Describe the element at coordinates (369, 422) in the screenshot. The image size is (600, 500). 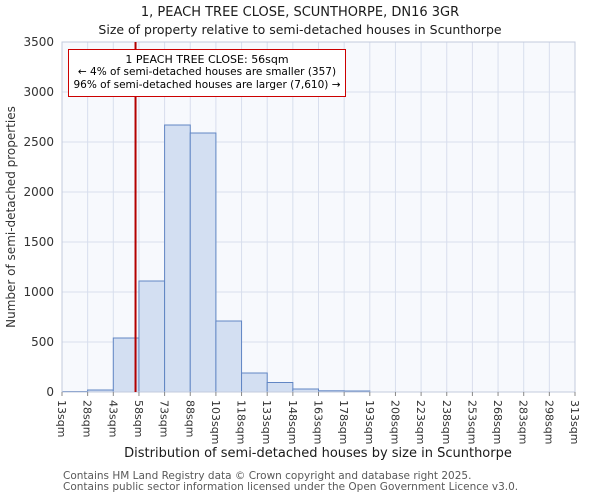
I see `x-tick-label: 193sqm` at that location.